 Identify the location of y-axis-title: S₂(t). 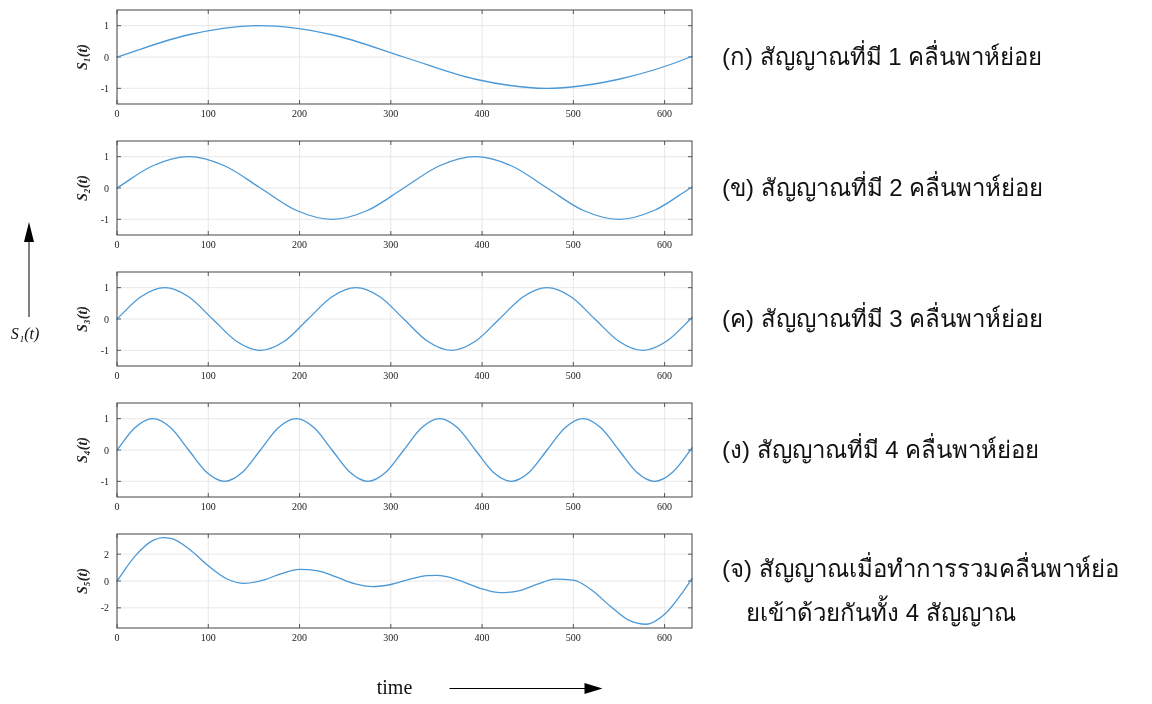
(83, 188).